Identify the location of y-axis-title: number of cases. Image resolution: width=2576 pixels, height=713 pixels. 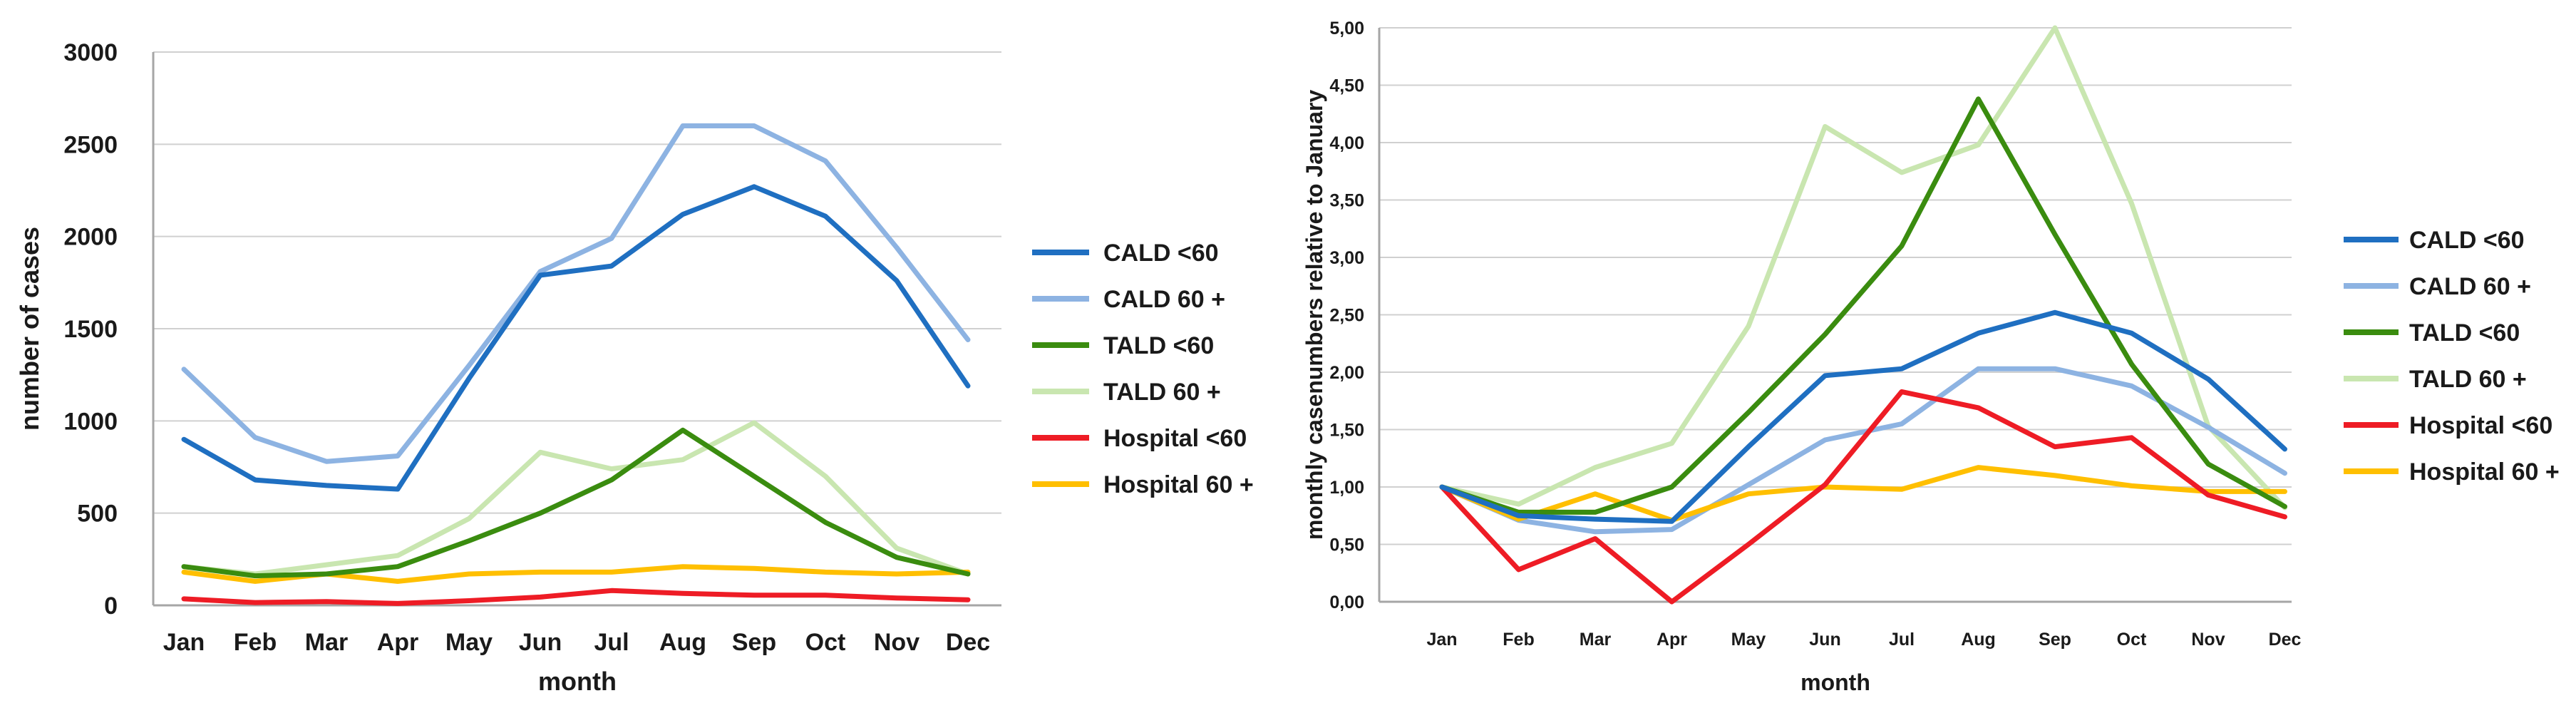
(29, 329).